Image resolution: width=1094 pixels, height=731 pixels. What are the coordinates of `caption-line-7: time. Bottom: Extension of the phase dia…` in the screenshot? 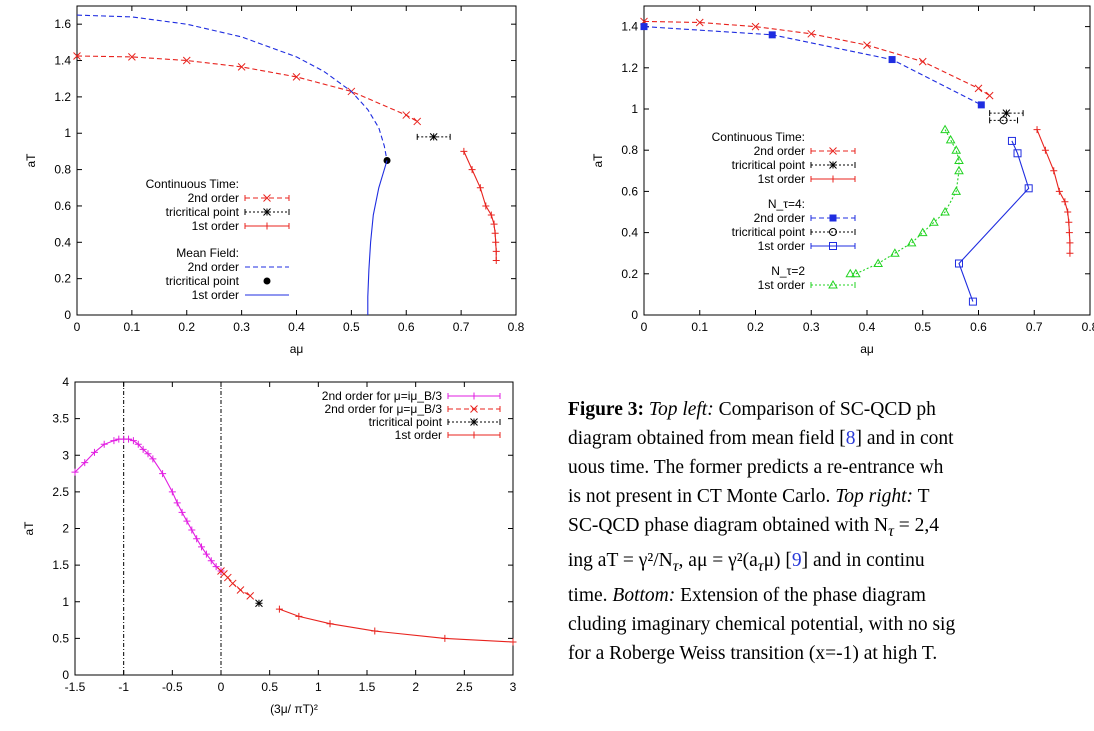 It's located at (747, 595).